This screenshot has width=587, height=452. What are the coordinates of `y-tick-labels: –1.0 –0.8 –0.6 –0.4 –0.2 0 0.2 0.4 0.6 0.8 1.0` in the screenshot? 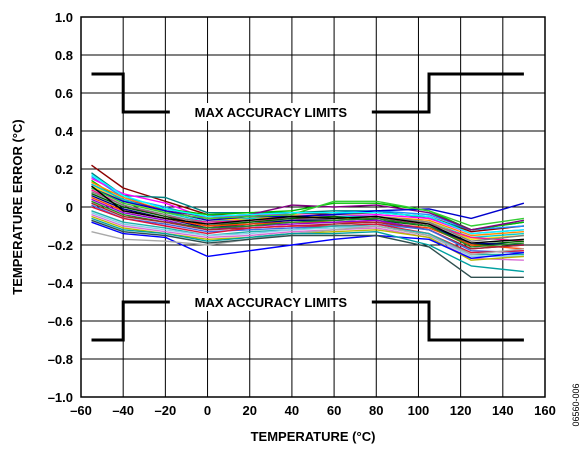 It's located at (61, 207).